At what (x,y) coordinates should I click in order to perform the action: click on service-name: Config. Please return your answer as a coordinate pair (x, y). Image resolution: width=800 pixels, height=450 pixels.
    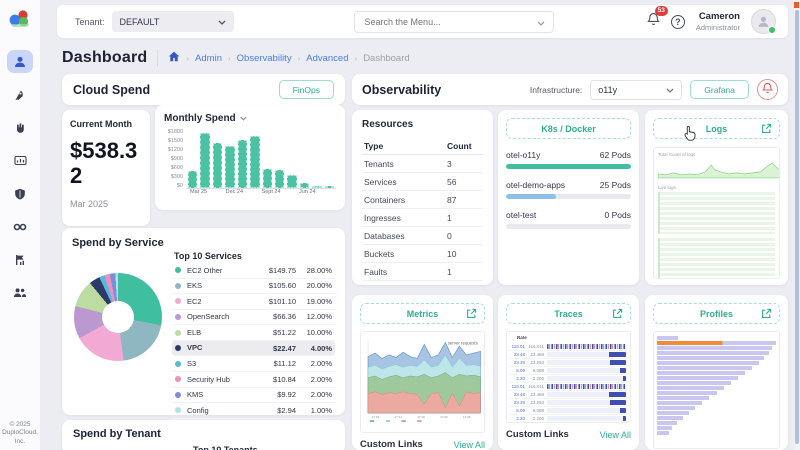
    Looking at the image, I should click on (198, 410).